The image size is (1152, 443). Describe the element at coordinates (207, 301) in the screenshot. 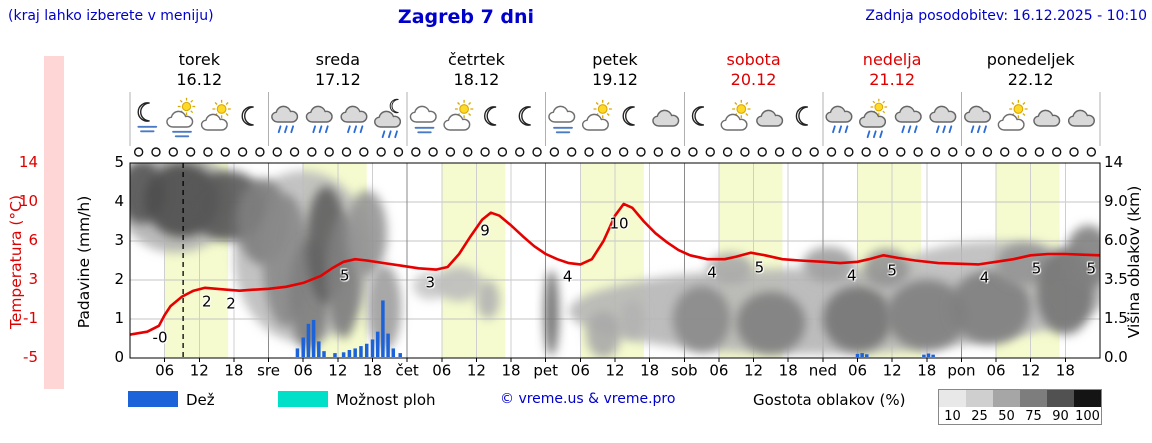

I see `temperature-value-label: 2` at that location.